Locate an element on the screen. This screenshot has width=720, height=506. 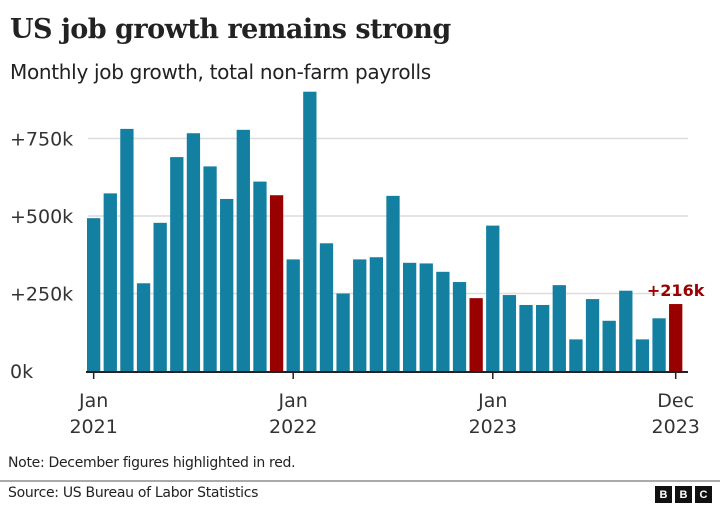
y-tick-label: +250k is located at coordinates (41, 295).